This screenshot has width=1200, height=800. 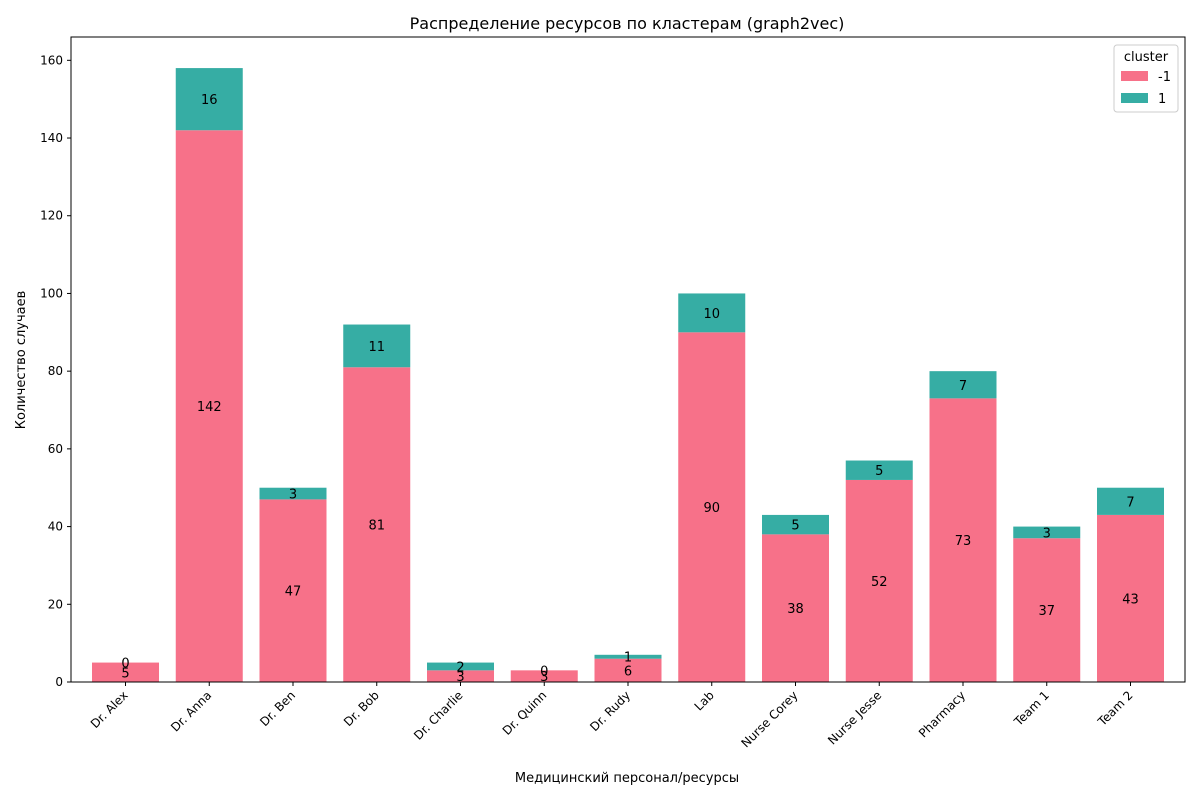 I want to click on x-tick-label: Dr. Ben, so click(x=277, y=708).